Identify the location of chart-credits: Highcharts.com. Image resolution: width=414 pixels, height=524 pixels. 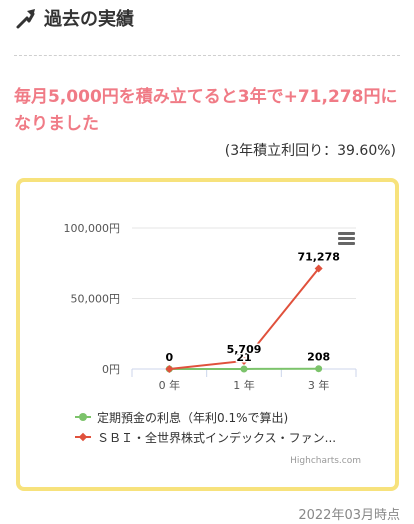
(325, 461).